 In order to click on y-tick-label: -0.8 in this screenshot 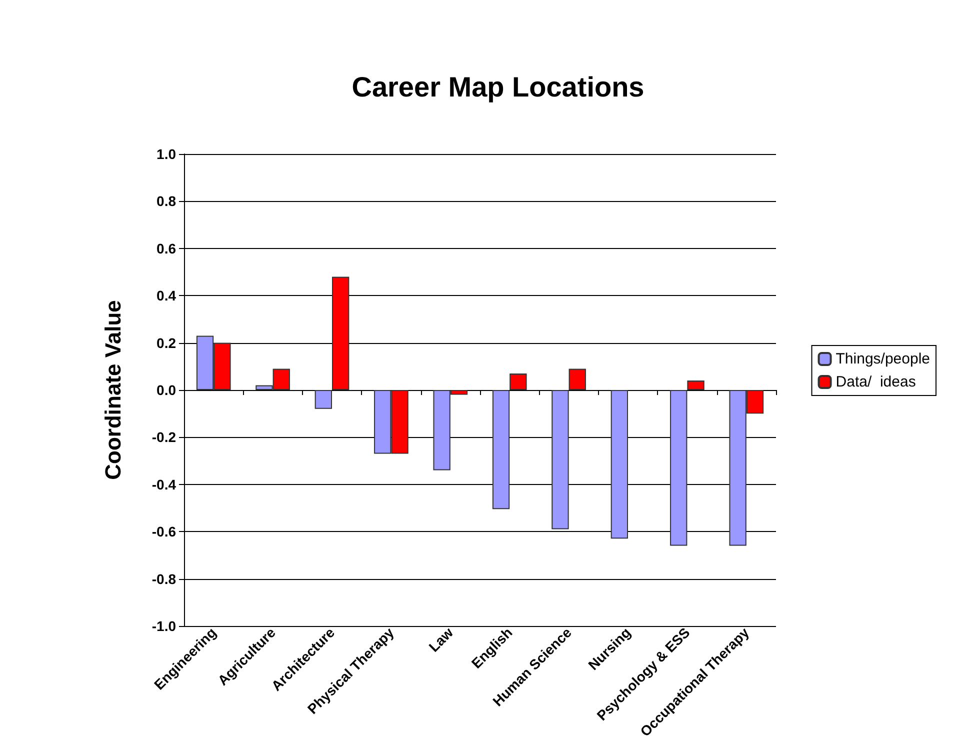, I will do `click(164, 578)`.